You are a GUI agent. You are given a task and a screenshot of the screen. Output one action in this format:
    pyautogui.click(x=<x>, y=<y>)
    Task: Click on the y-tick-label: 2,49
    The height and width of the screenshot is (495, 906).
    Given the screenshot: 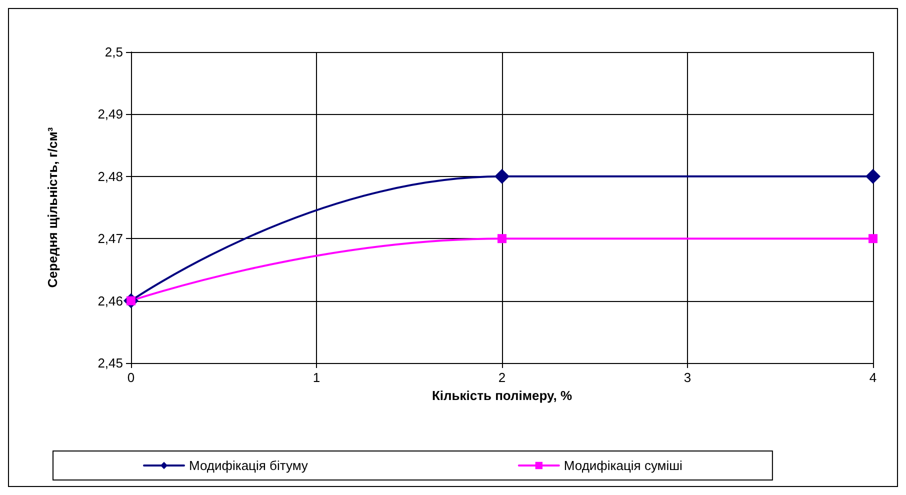 What is the action you would take?
    pyautogui.click(x=110, y=114)
    